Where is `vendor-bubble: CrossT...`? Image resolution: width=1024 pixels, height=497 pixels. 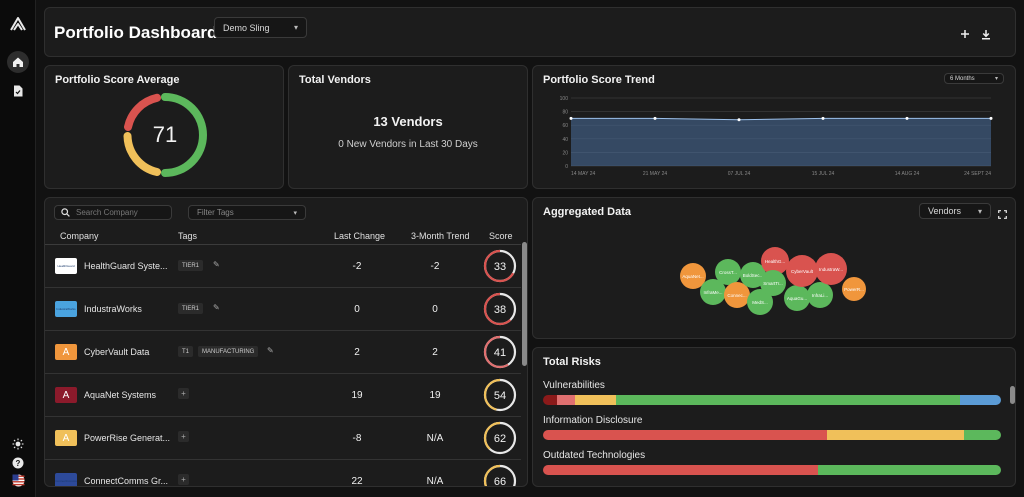
vendor-bubble: CrossT... is located at coordinates (728, 272).